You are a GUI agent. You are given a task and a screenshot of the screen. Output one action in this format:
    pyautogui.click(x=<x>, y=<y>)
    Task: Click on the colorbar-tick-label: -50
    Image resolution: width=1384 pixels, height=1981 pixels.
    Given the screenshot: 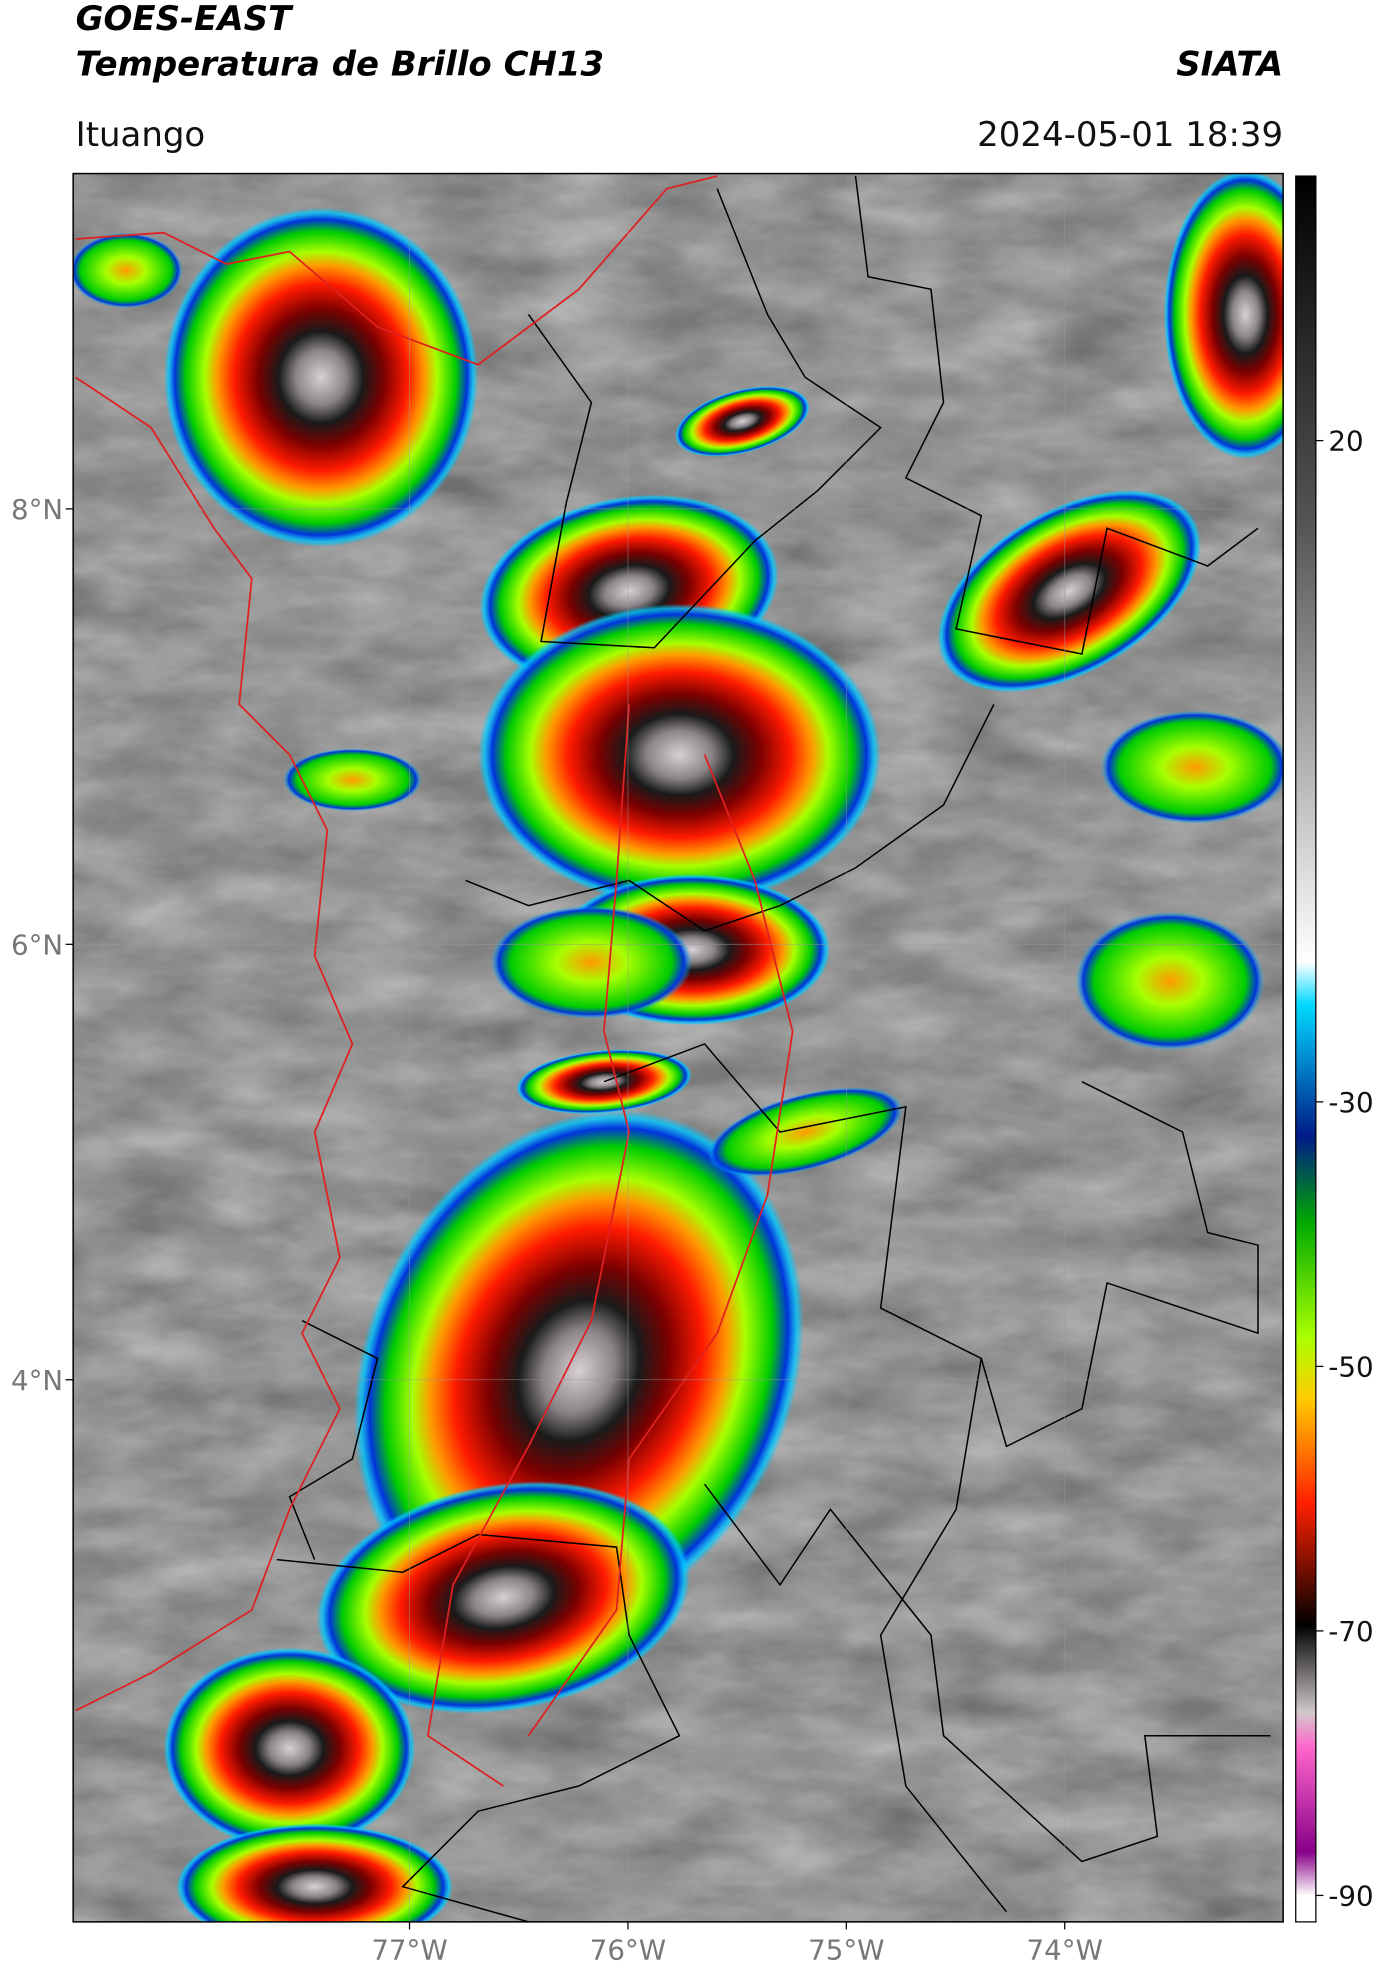 What is the action you would take?
    pyautogui.click(x=1350, y=1366)
    